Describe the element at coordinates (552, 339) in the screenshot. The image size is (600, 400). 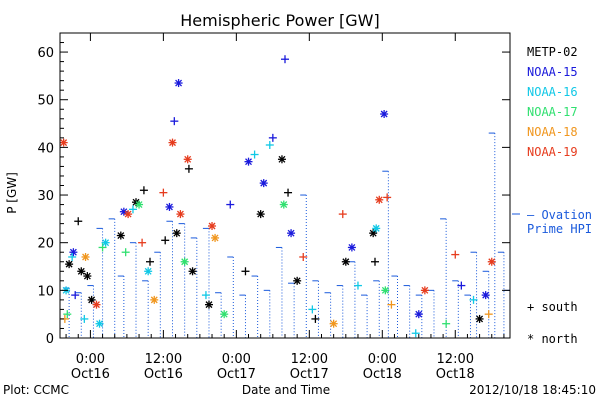
I see `legend-north-marker: * north` at that location.